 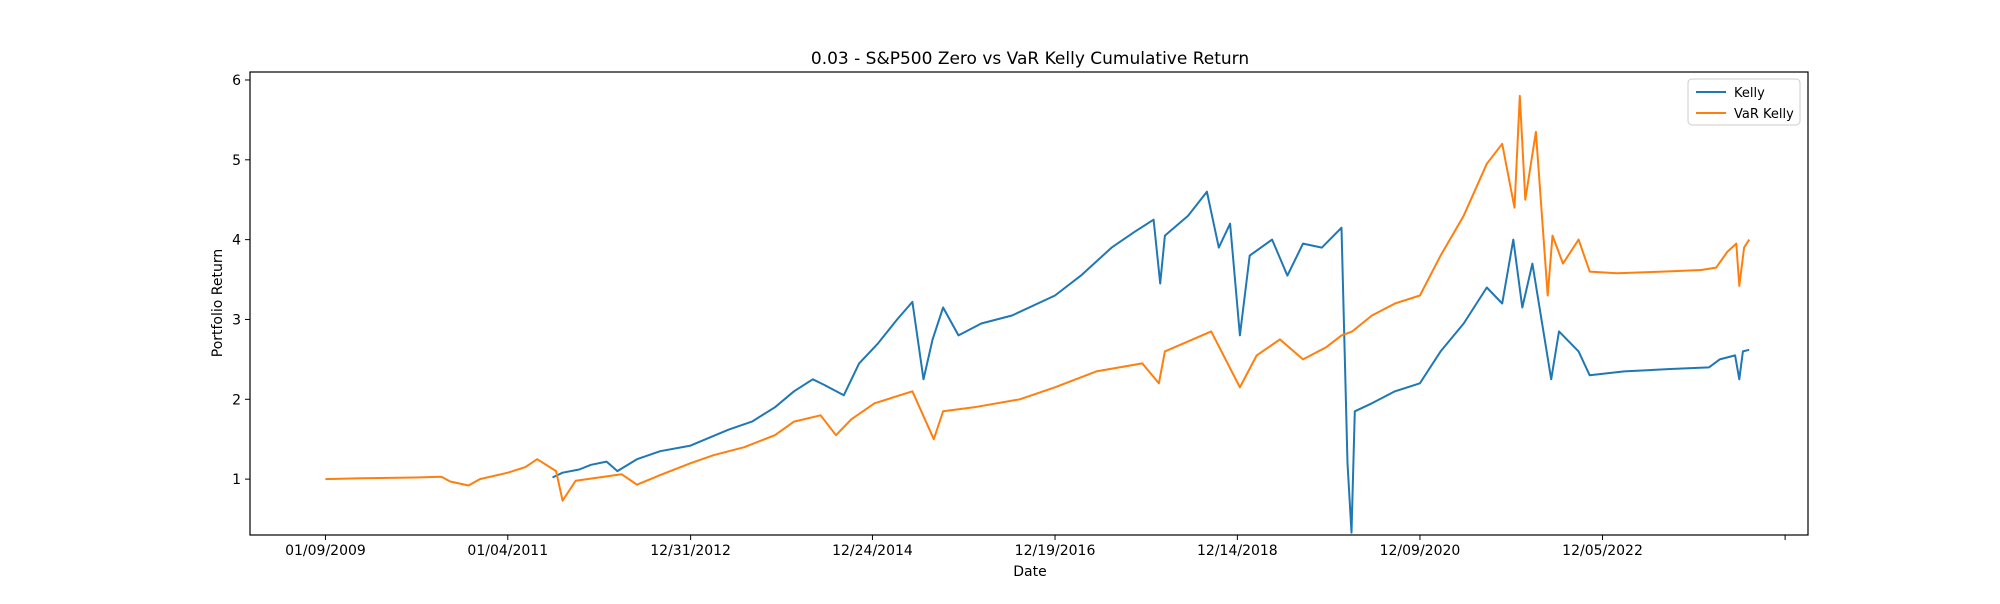 I want to click on x-tick-label: 12/09/2020, so click(x=1420, y=551).